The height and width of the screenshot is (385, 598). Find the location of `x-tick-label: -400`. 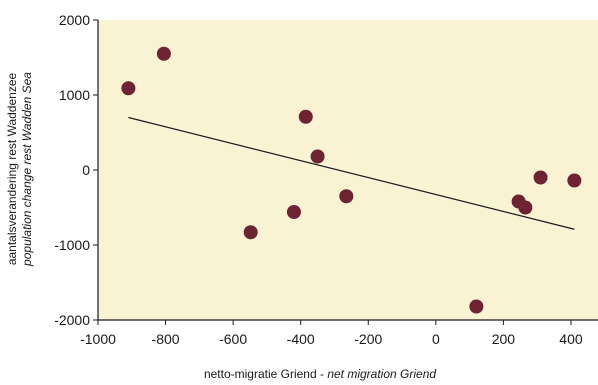

x-tick-label: -400 is located at coordinates (301, 339).